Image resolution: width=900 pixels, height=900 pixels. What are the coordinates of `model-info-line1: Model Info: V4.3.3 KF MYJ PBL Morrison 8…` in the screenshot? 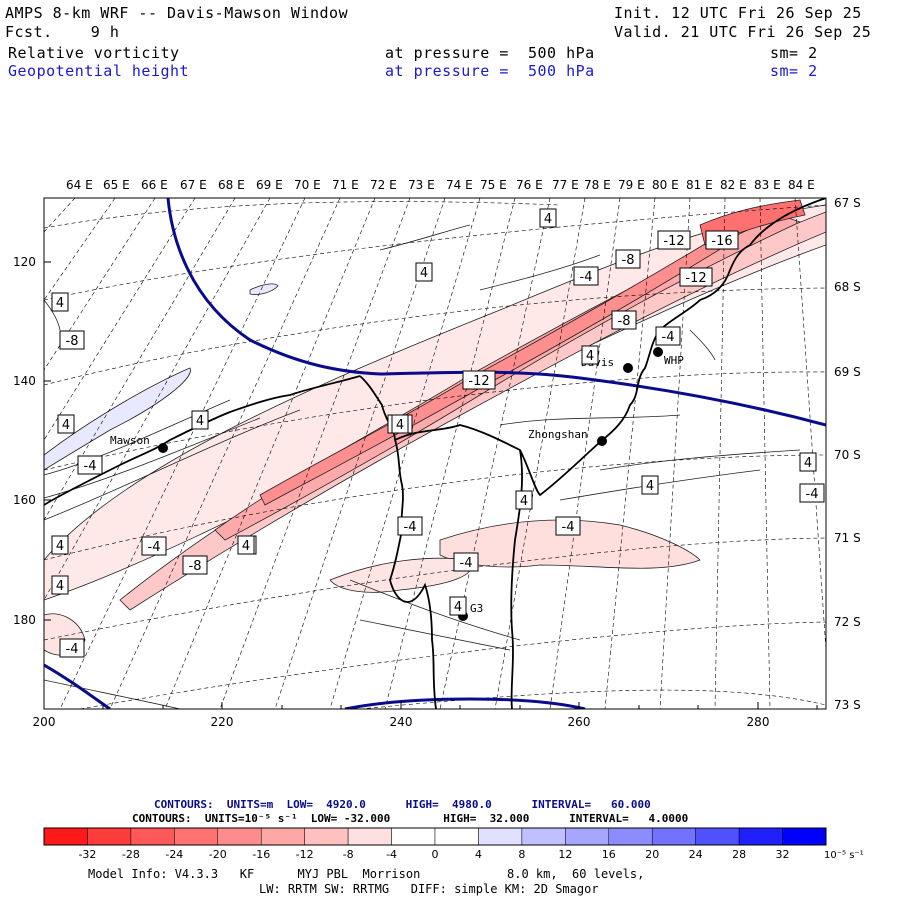 It's located at (366, 874).